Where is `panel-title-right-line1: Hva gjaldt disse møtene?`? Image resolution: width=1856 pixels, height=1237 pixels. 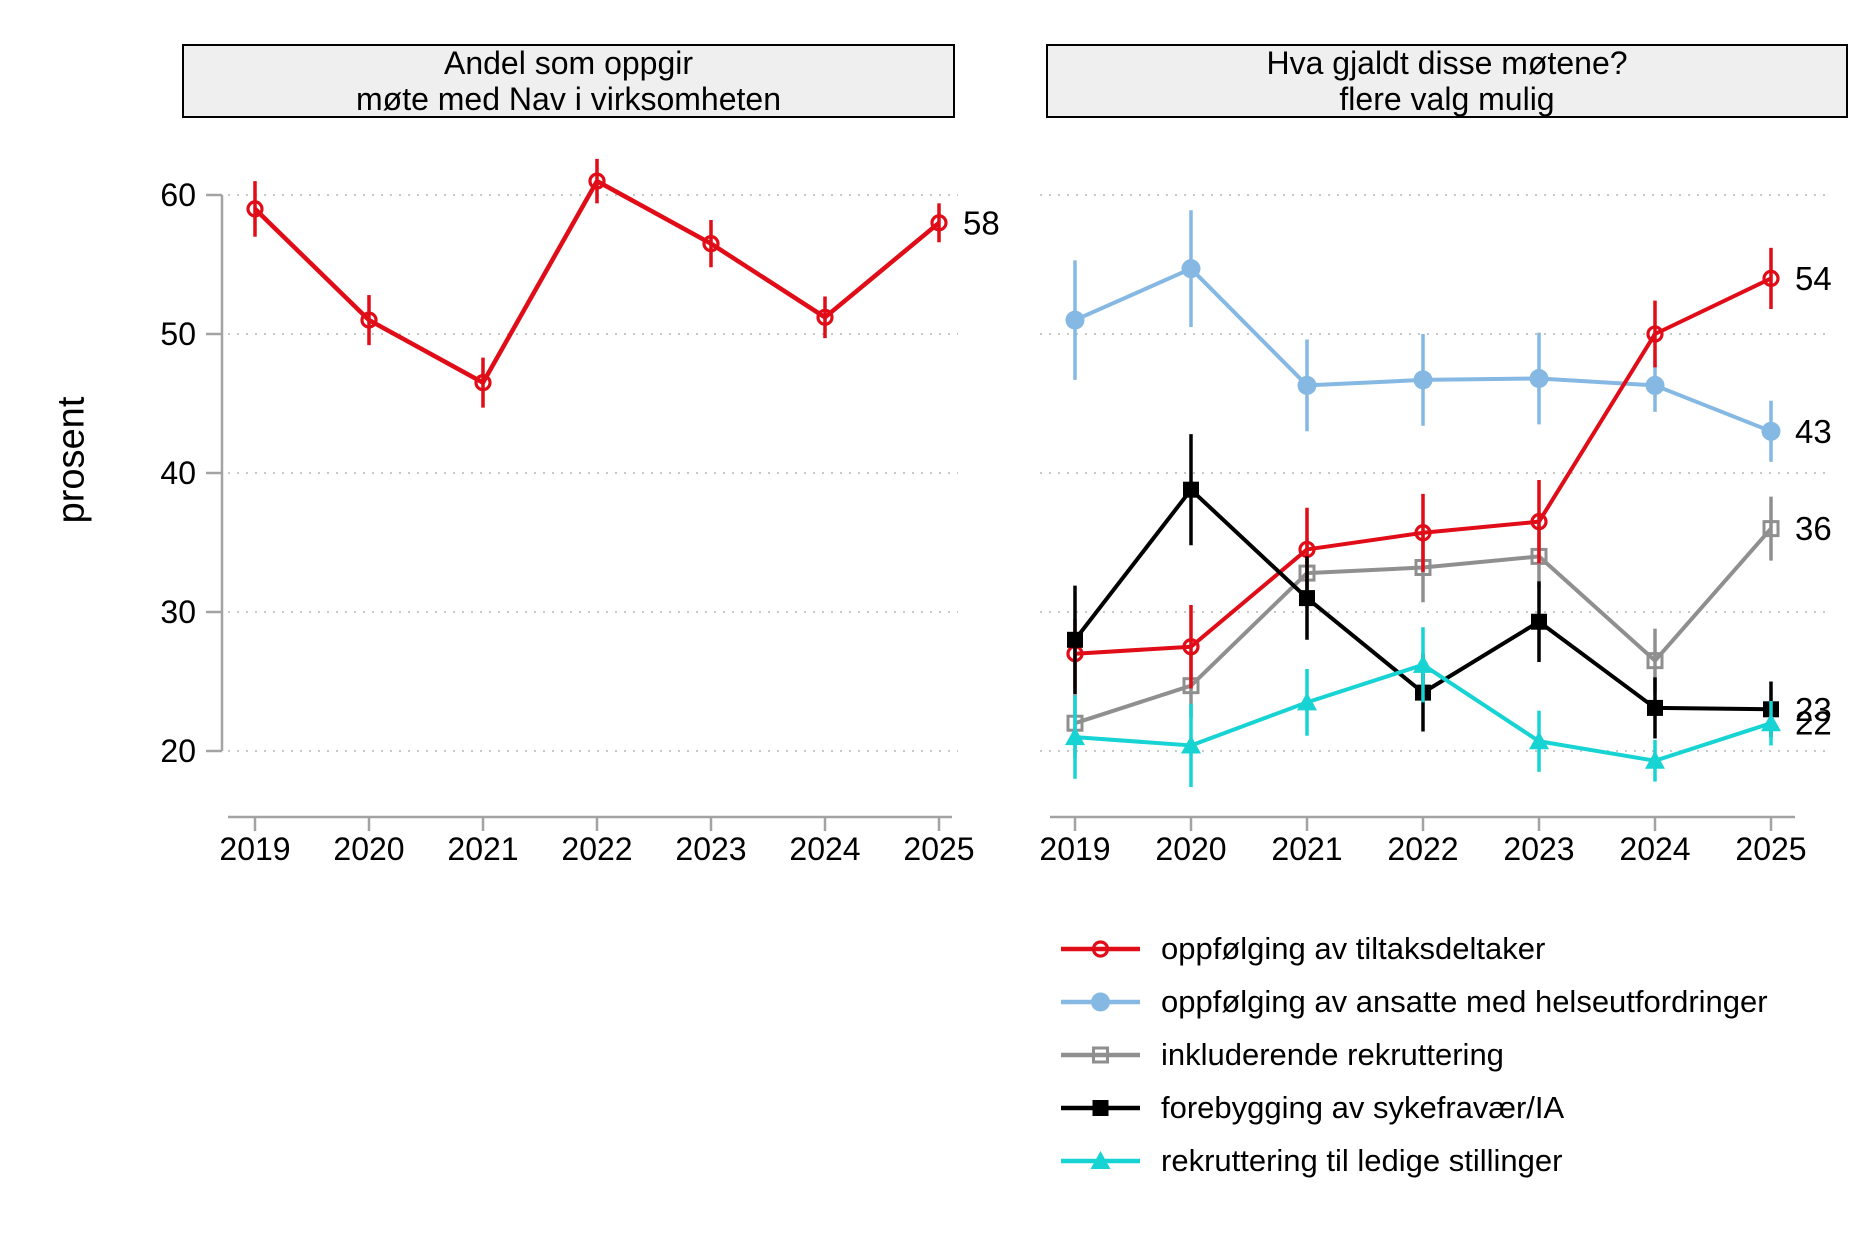
panel-title-right-line1: Hva gjaldt disse møtene? is located at coordinates (1447, 63).